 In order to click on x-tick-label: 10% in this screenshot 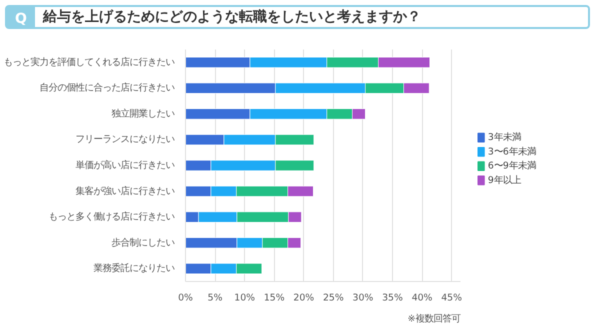, I will do `click(245, 298)`.